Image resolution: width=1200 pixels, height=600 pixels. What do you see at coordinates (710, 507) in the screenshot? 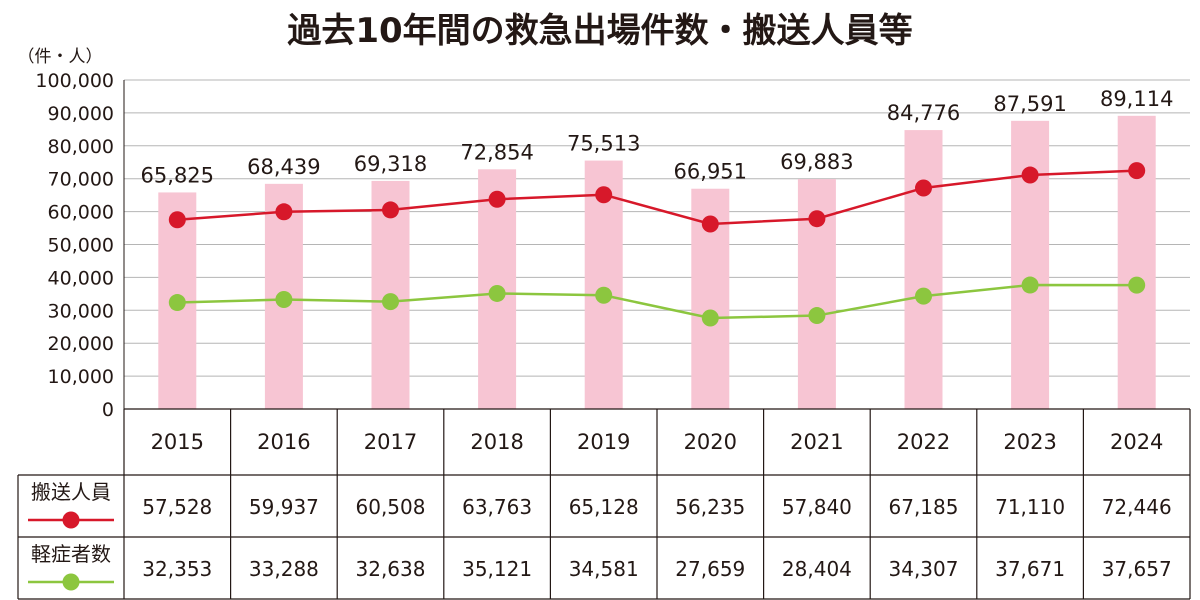
I see `table-cell: 56,235` at bounding box center [710, 507].